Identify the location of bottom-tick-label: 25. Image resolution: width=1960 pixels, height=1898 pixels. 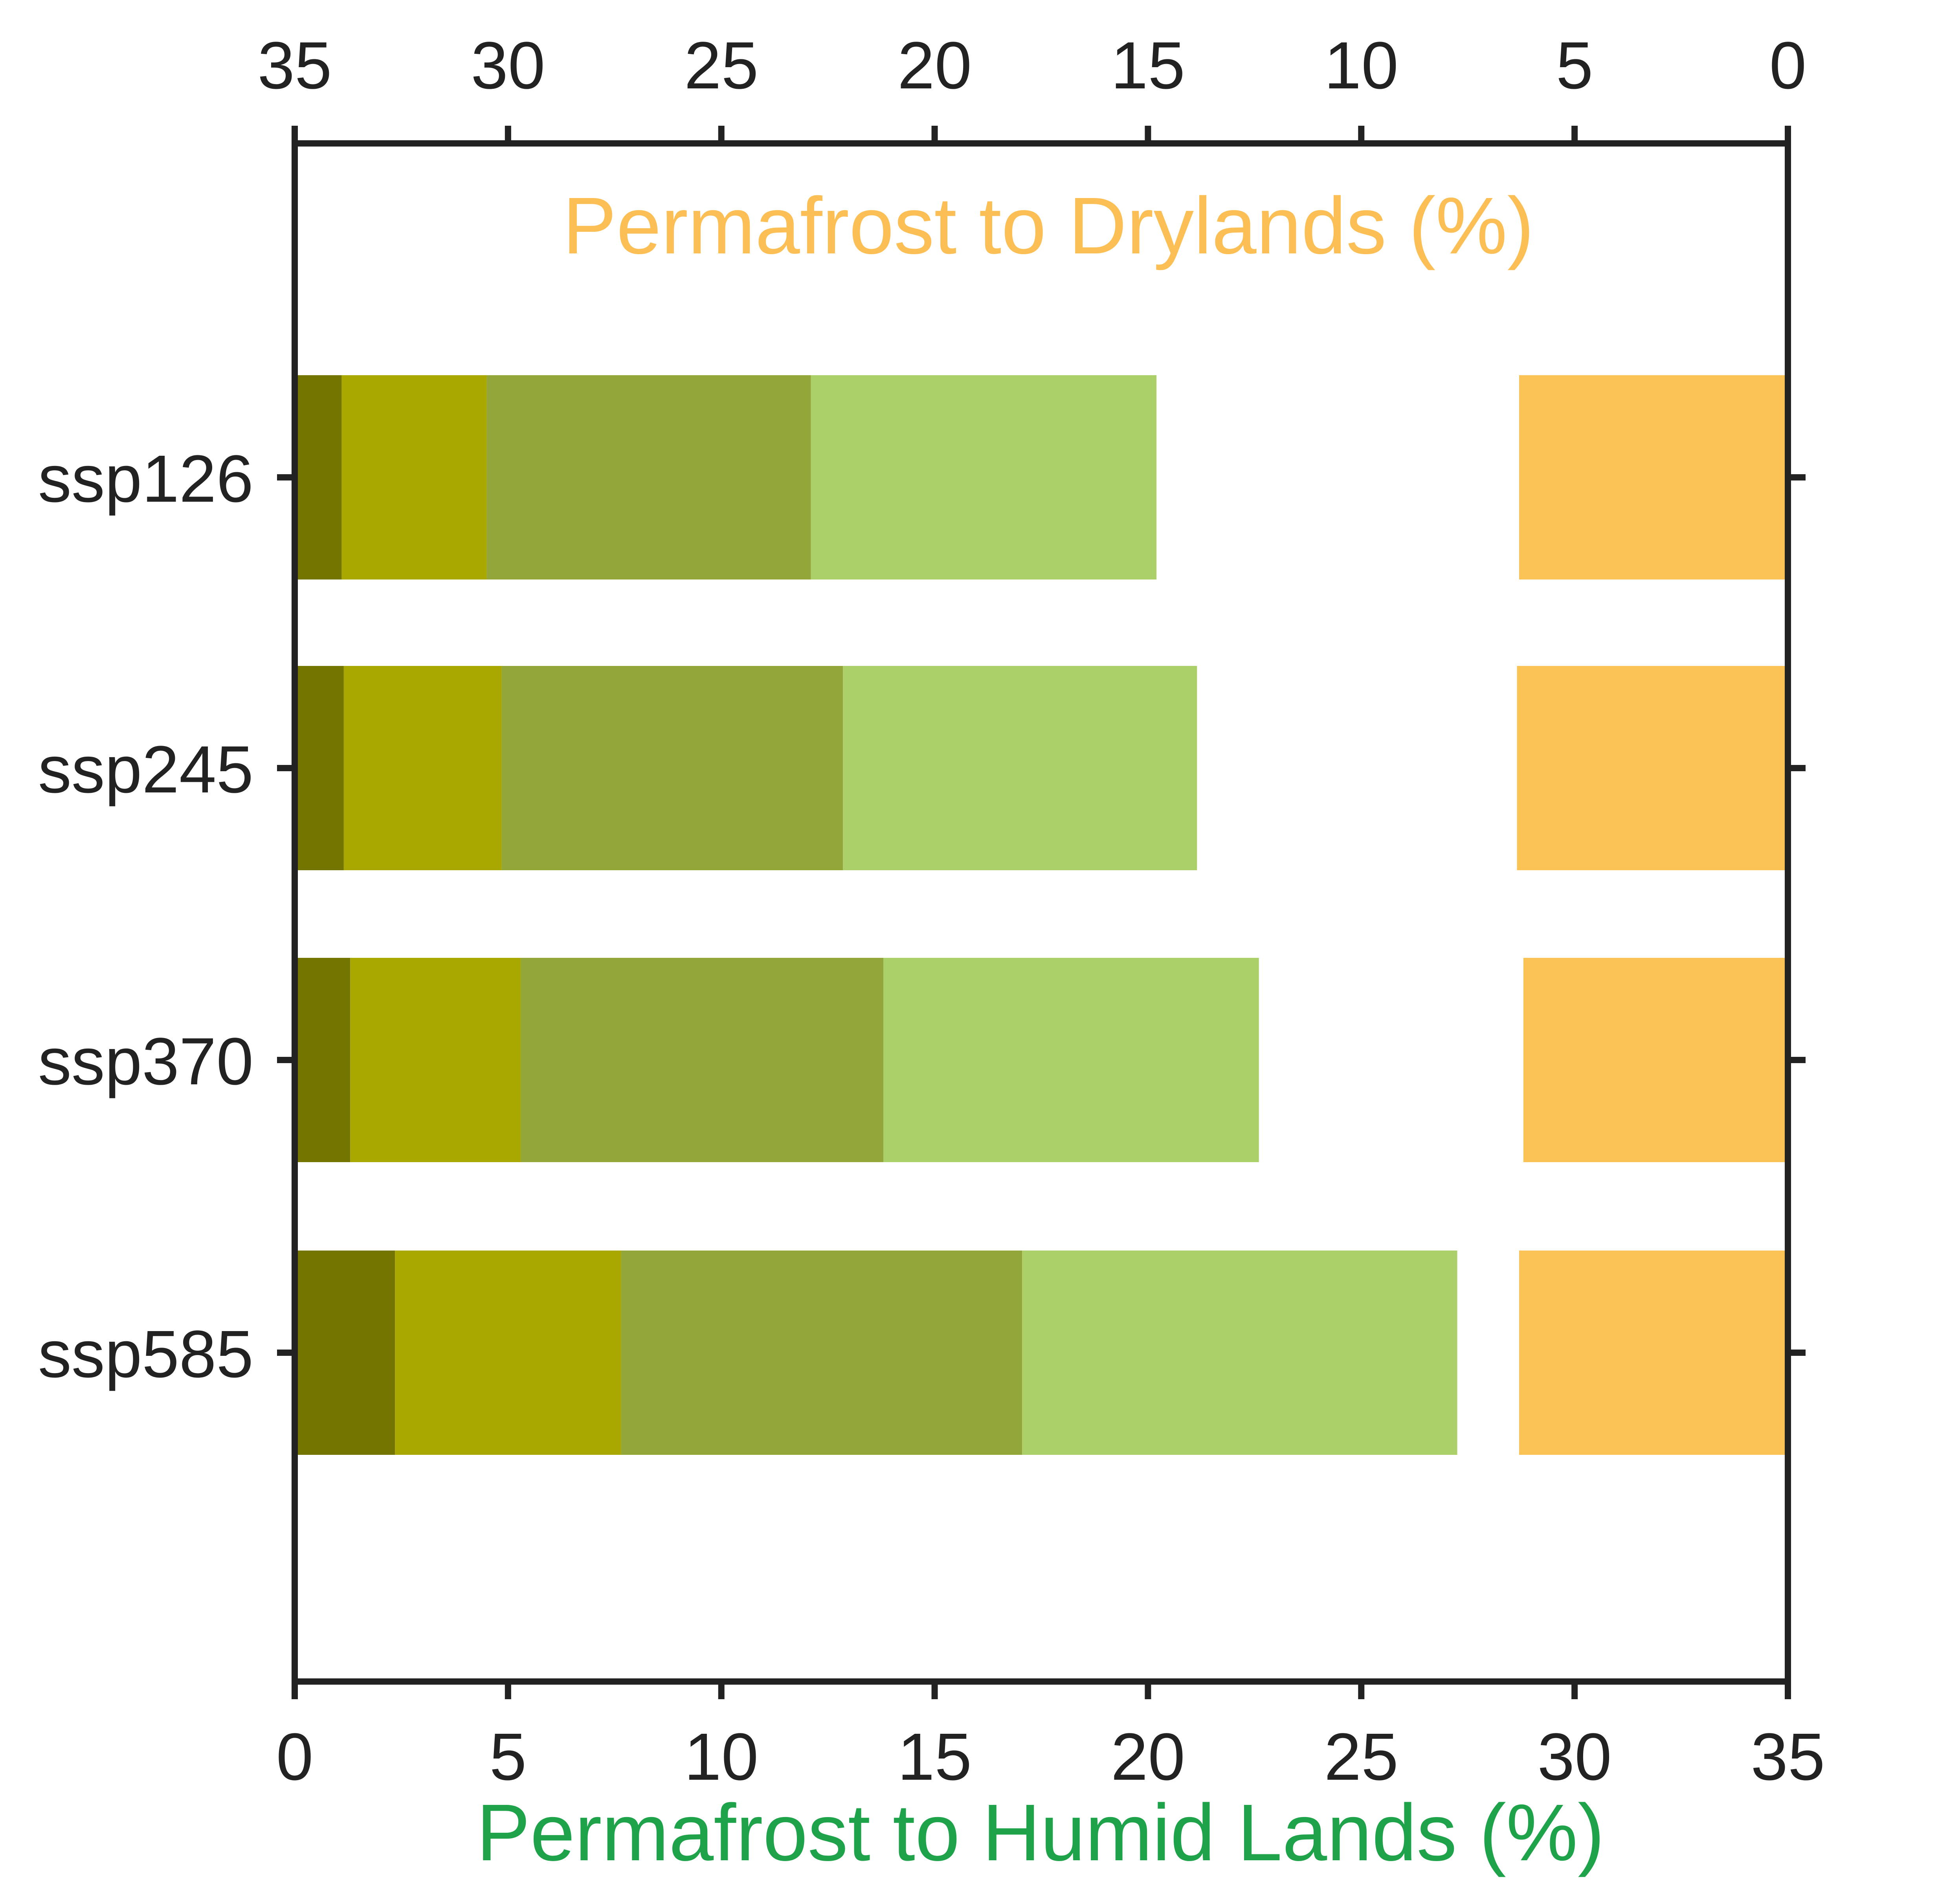
(1361, 1757).